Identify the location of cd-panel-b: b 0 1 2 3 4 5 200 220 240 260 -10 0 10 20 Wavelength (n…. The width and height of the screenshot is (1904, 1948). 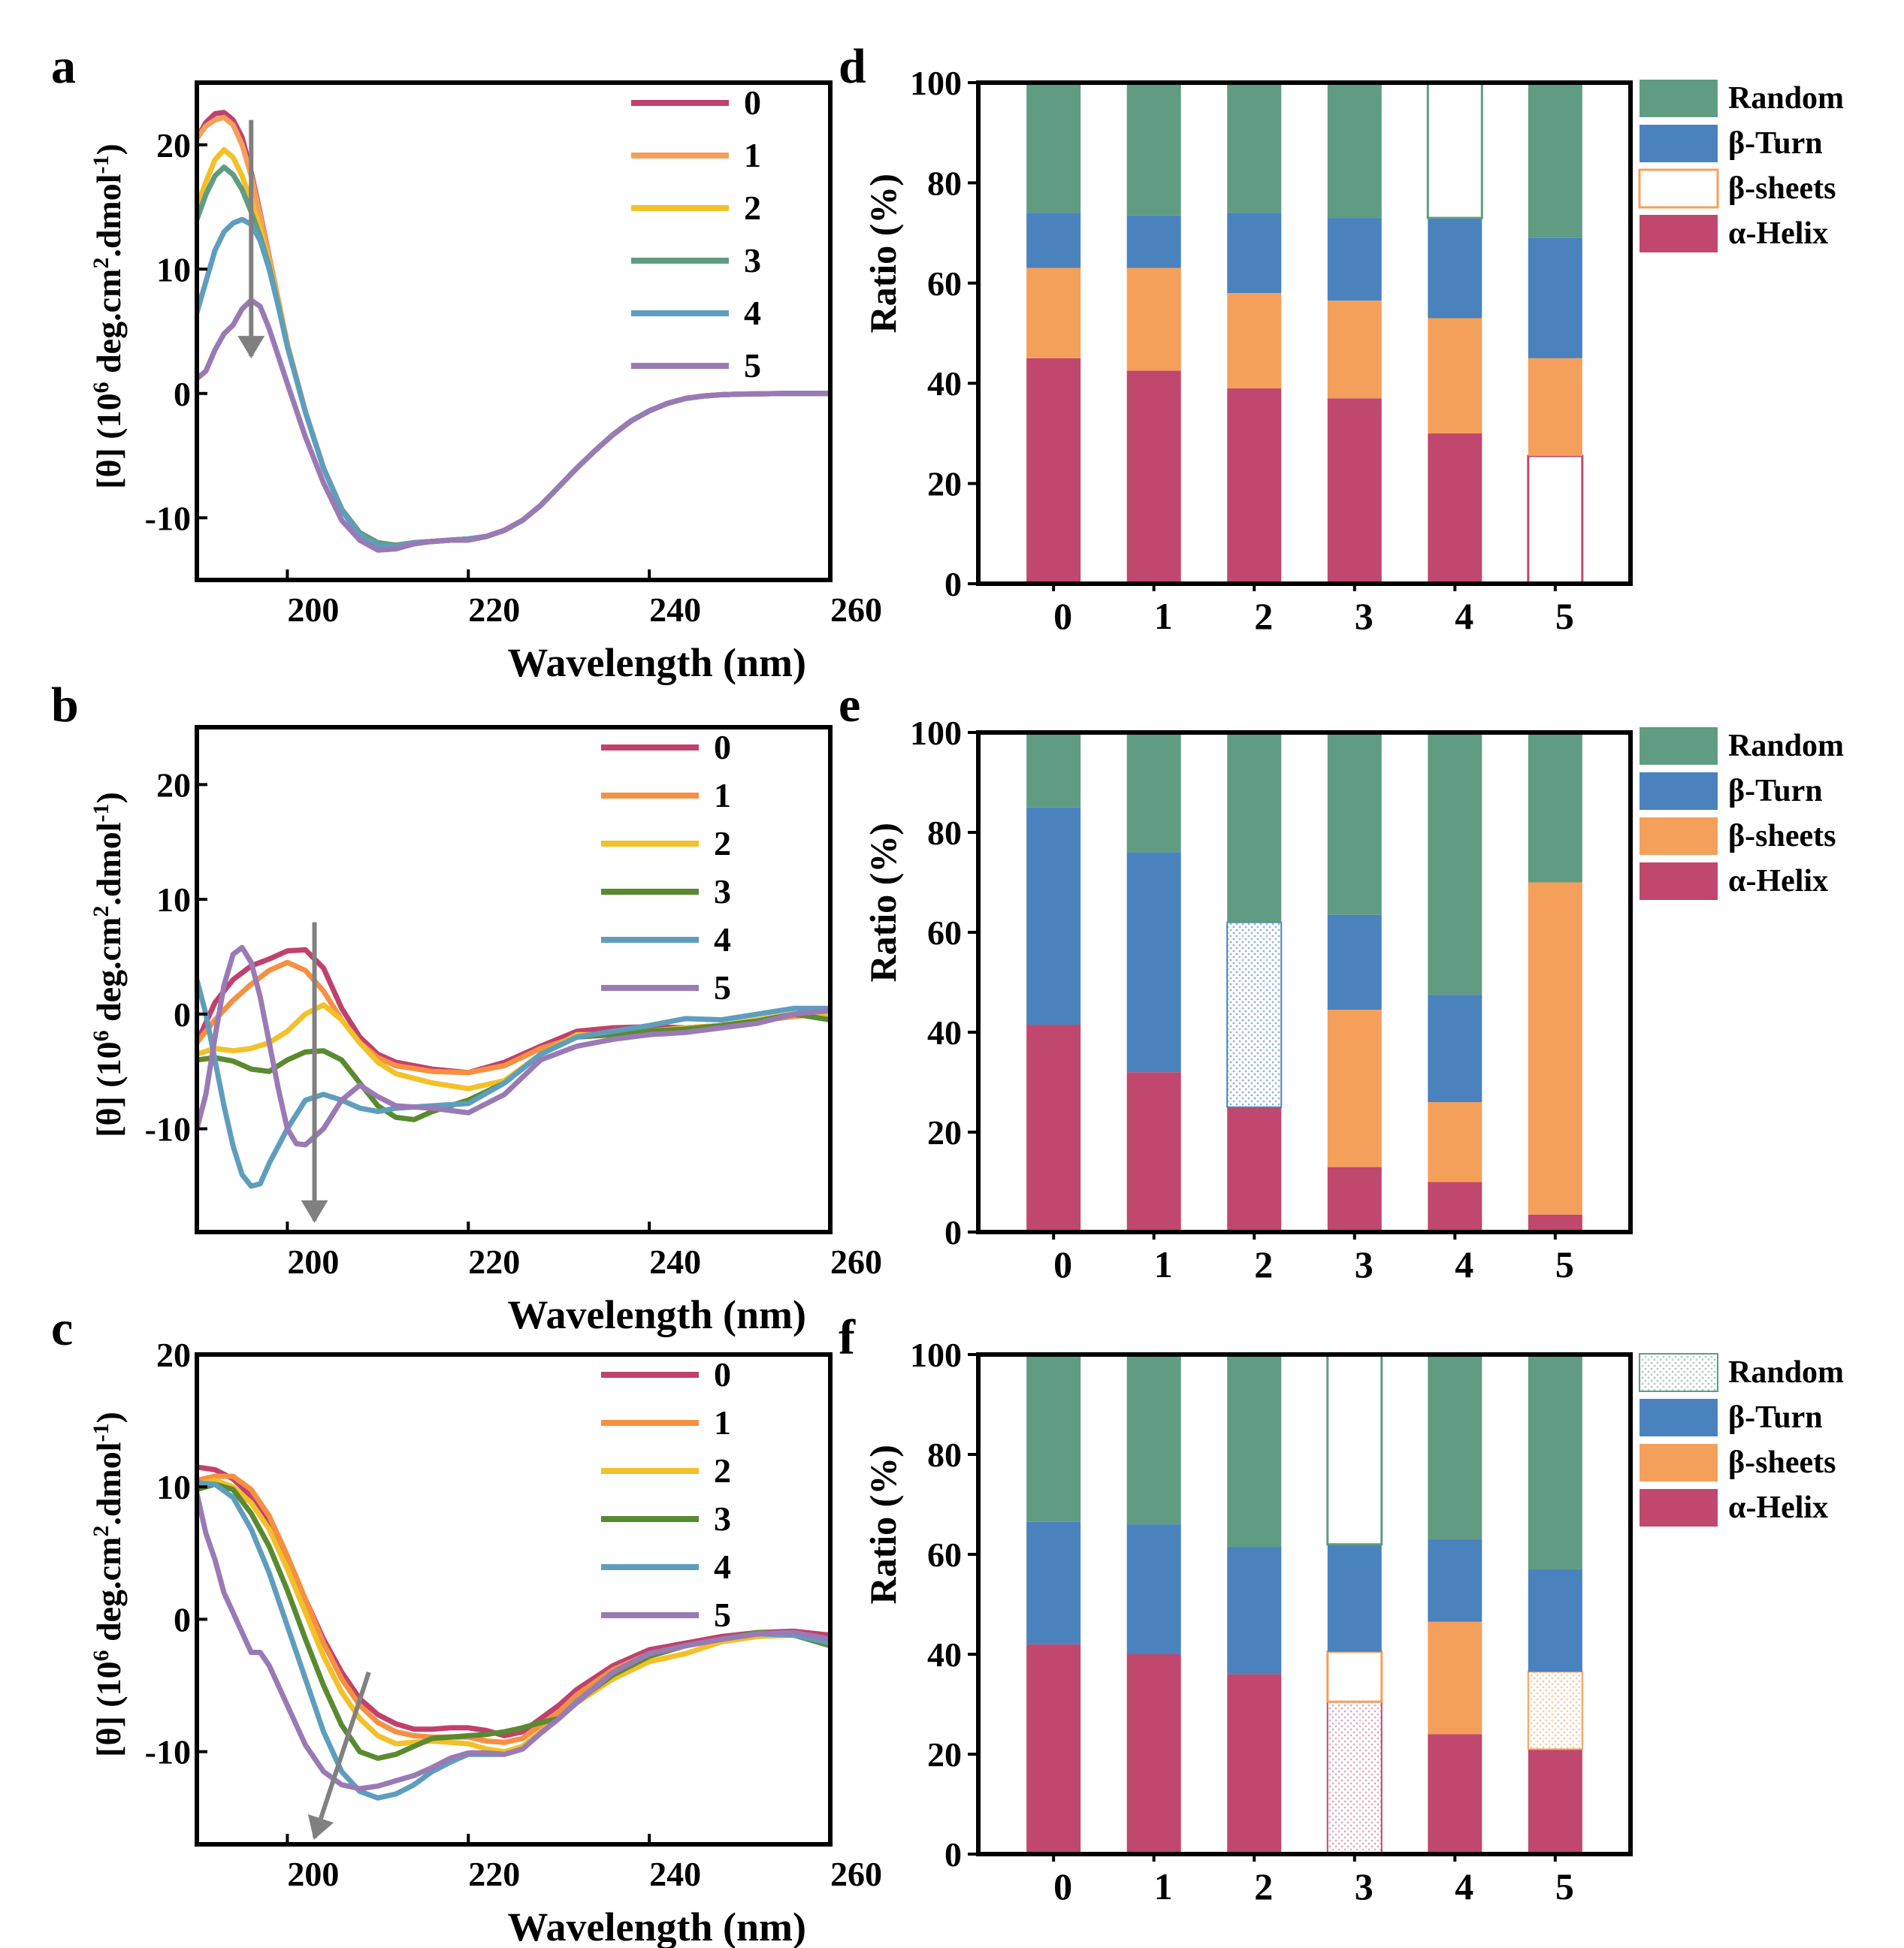
(466, 1007).